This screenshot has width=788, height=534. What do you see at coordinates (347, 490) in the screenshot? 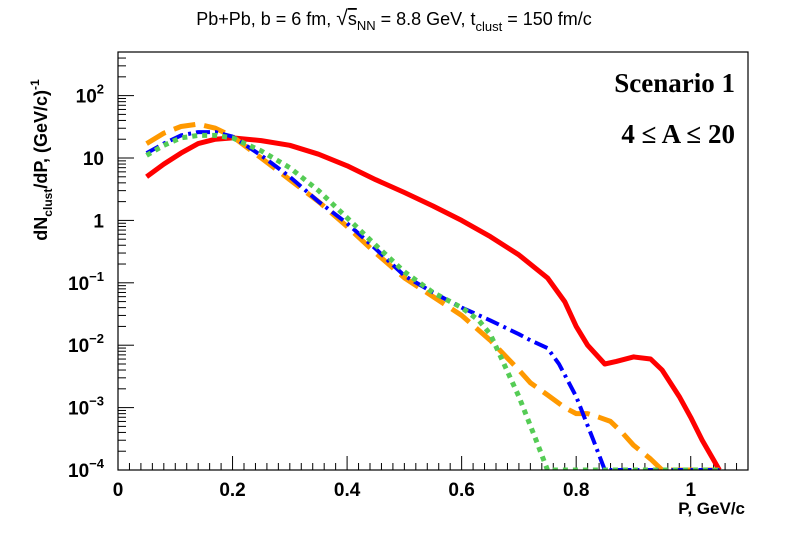
I see `x-tick-label: 0.4` at bounding box center [347, 490].